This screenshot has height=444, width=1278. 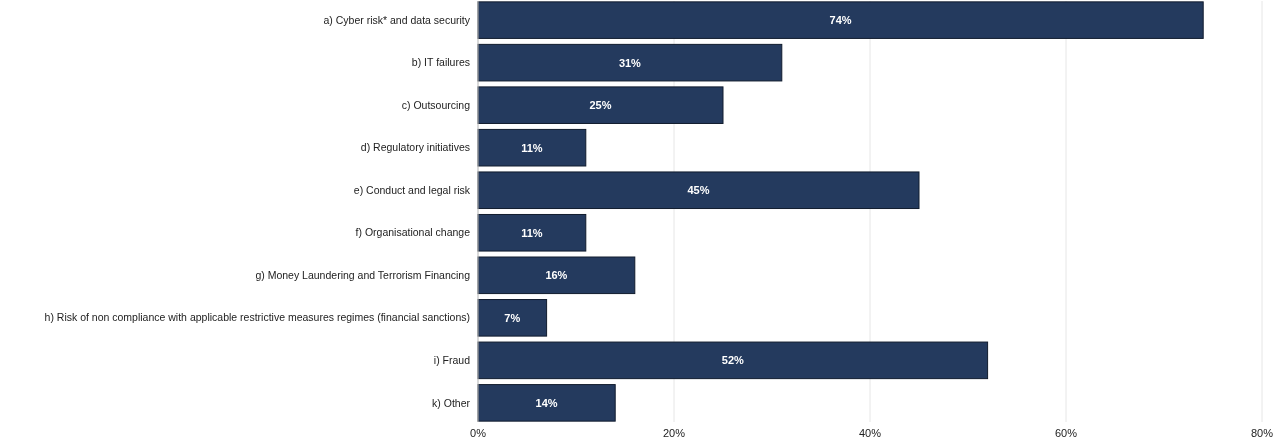 What do you see at coordinates (257, 317) in the screenshot?
I see `y-tick-label: h) Risk of non compliance with applicable restrictive measures regimes (financial sanctions)` at bounding box center [257, 317].